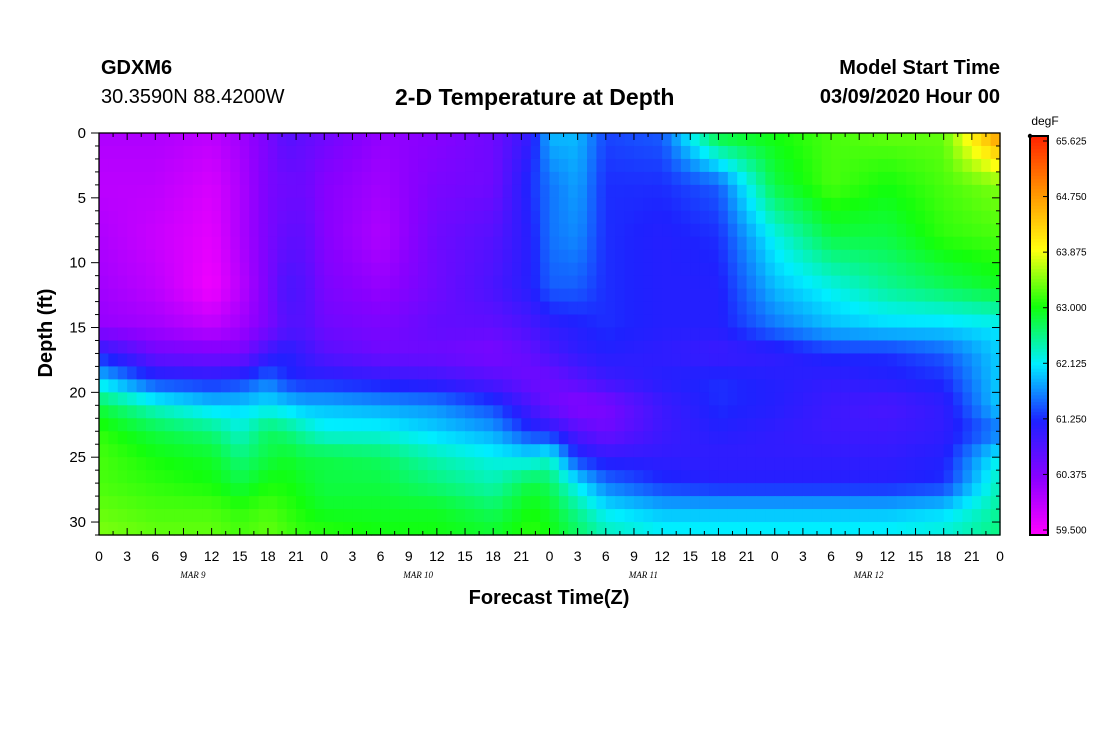 This screenshot has height=750, width=1100. Describe the element at coordinates (1030, 136) in the screenshot. I see `colorbar-corner-dot` at that location.